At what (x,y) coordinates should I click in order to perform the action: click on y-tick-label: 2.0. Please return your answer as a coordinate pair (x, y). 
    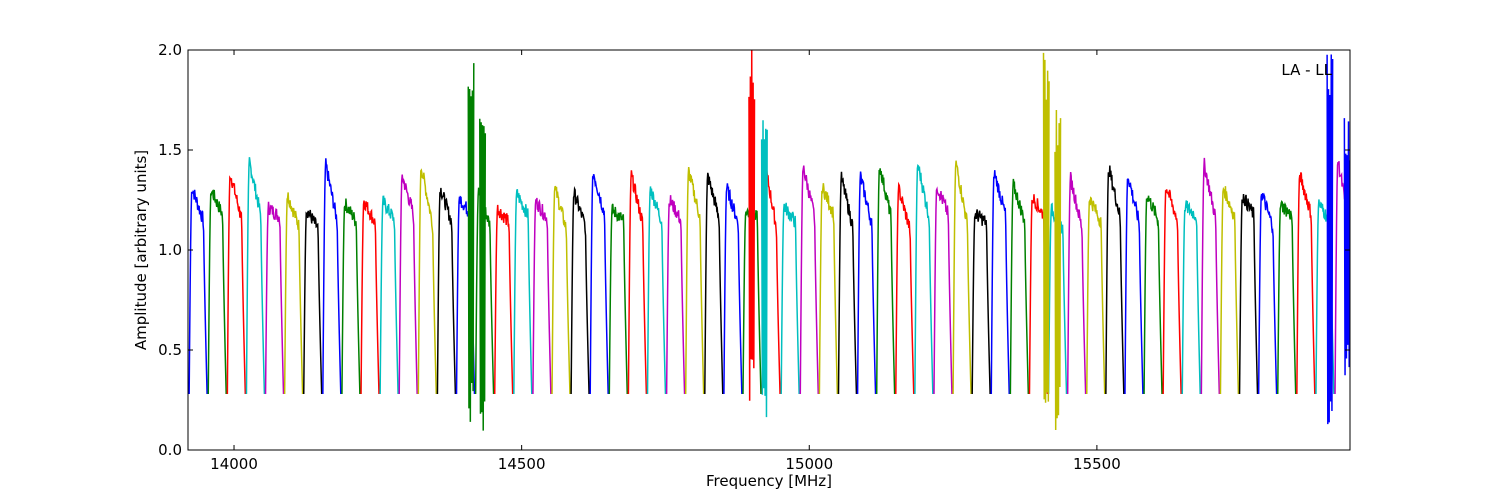
    Looking at the image, I should click on (170, 50).